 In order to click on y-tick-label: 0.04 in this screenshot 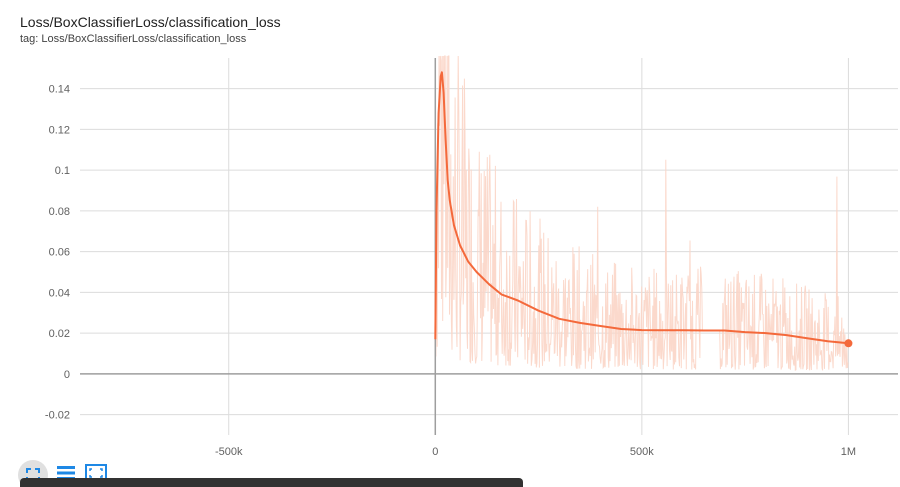, I will do `click(59, 293)`.